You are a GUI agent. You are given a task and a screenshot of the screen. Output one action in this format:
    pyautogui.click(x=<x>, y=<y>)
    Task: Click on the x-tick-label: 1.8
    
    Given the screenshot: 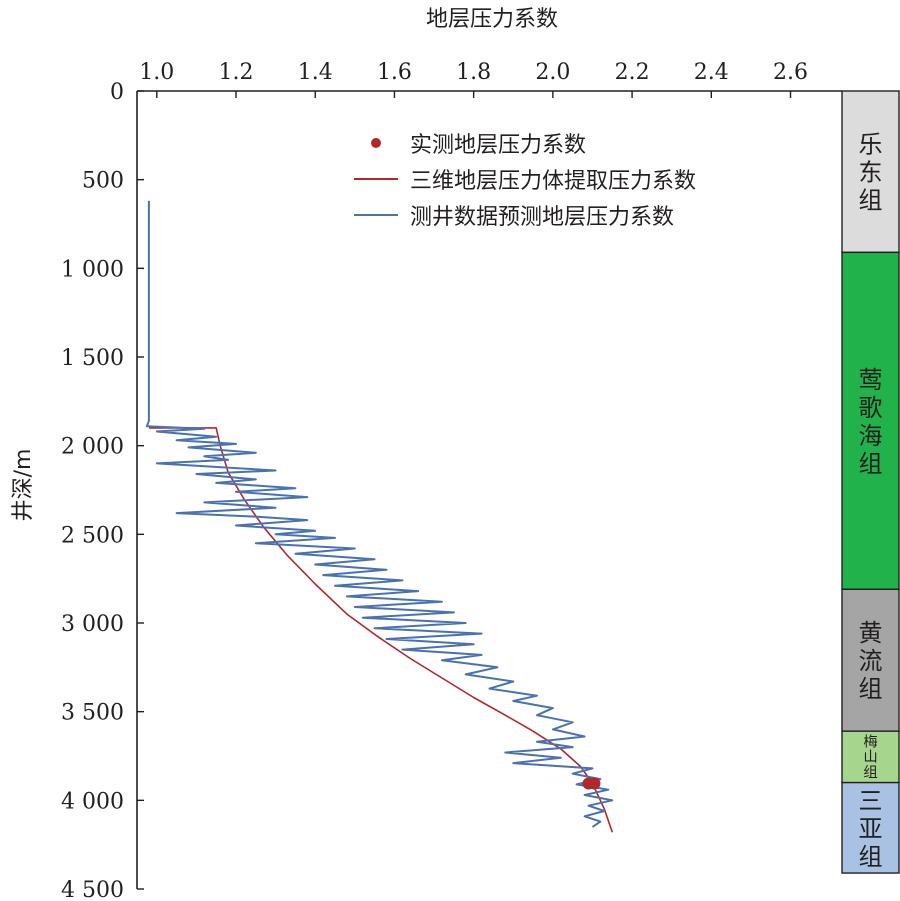 What is the action you would take?
    pyautogui.click(x=473, y=72)
    